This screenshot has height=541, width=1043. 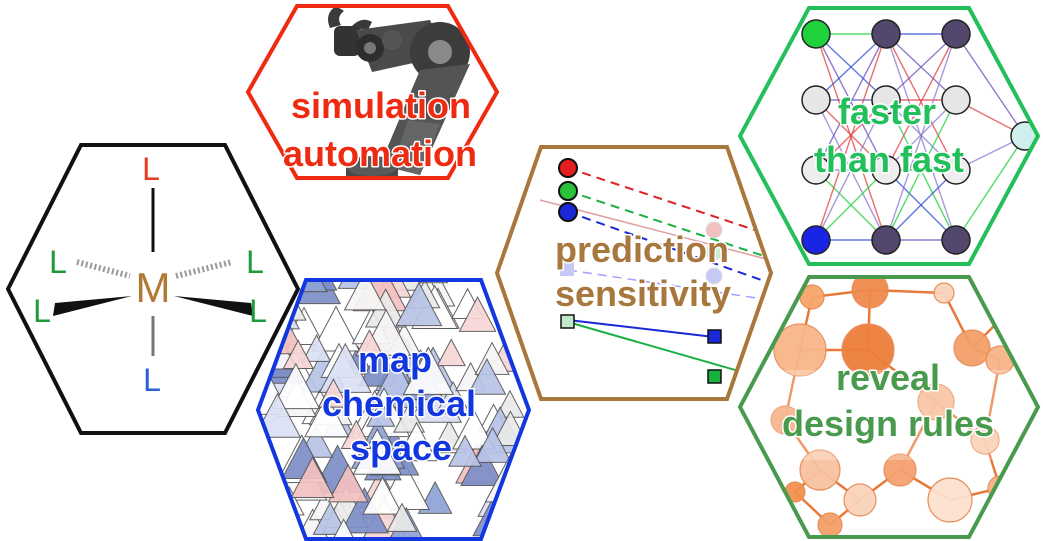 What do you see at coordinates (642, 249) in the screenshot?
I see `prediction-label-line1: prediction` at bounding box center [642, 249].